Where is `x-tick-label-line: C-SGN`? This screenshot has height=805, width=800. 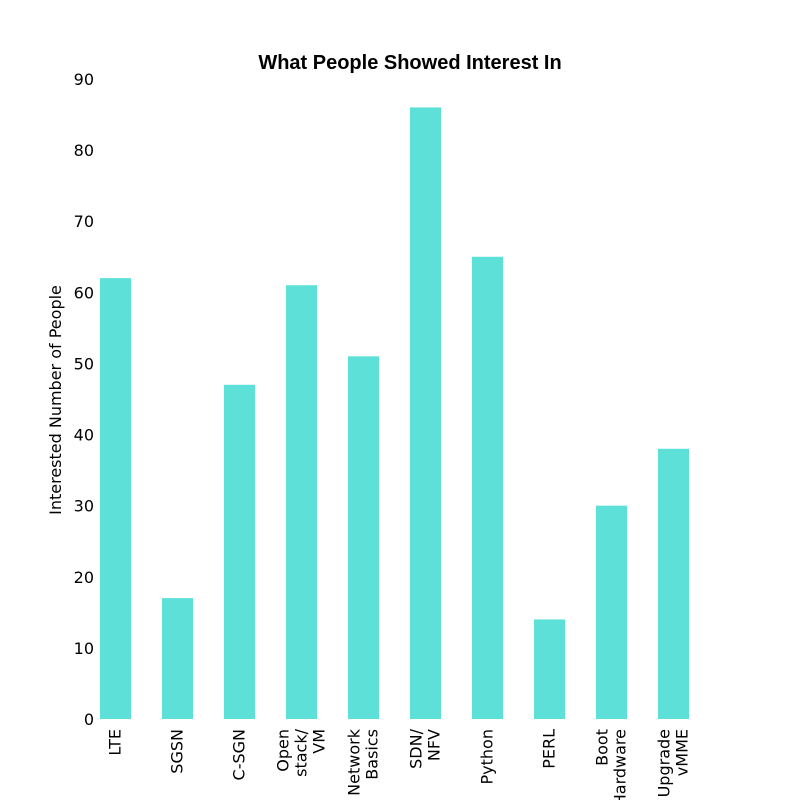
x-tick-label-line: C-SGN is located at coordinates (239, 754).